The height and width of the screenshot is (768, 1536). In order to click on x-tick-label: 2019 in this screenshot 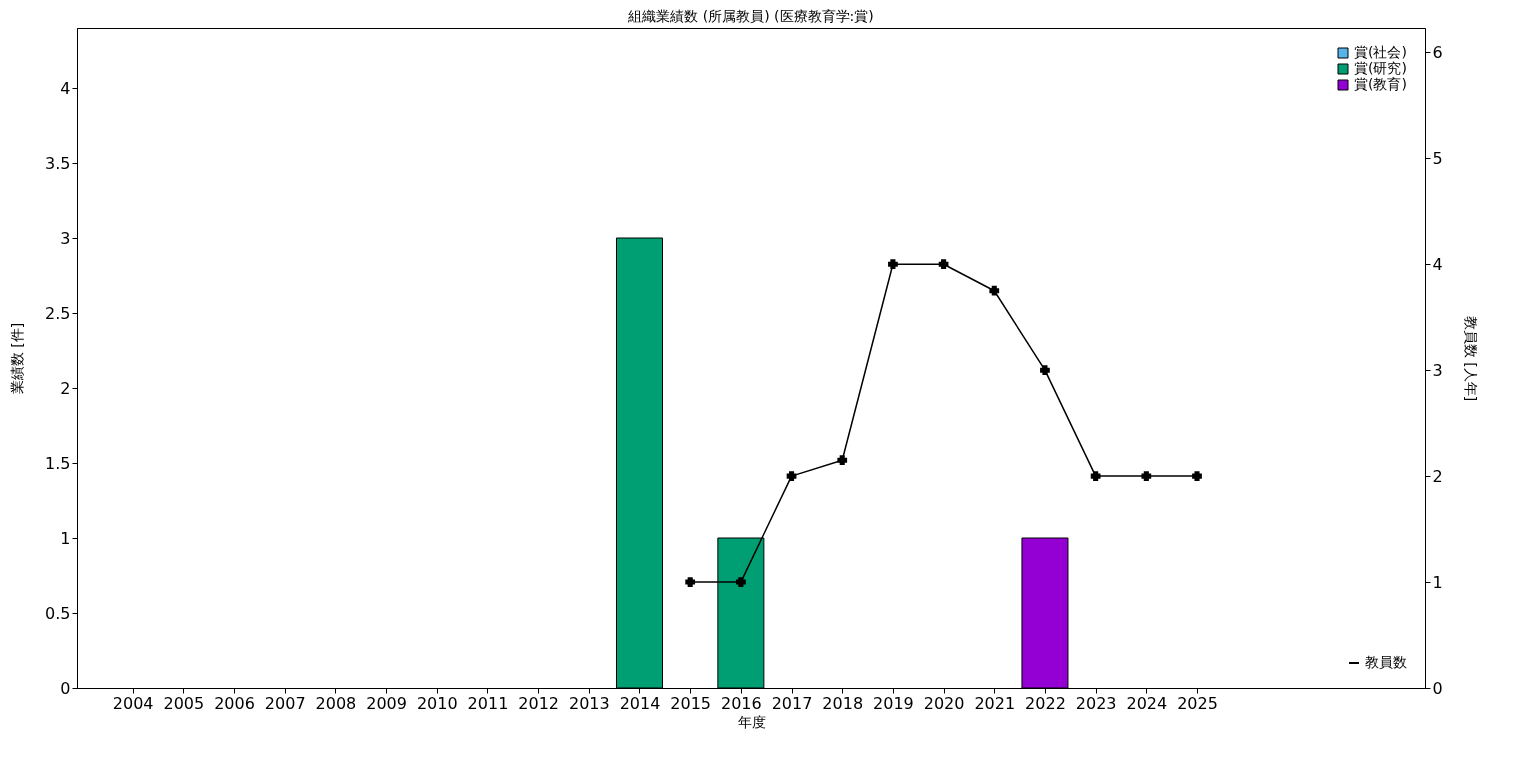, I will do `click(893, 703)`.